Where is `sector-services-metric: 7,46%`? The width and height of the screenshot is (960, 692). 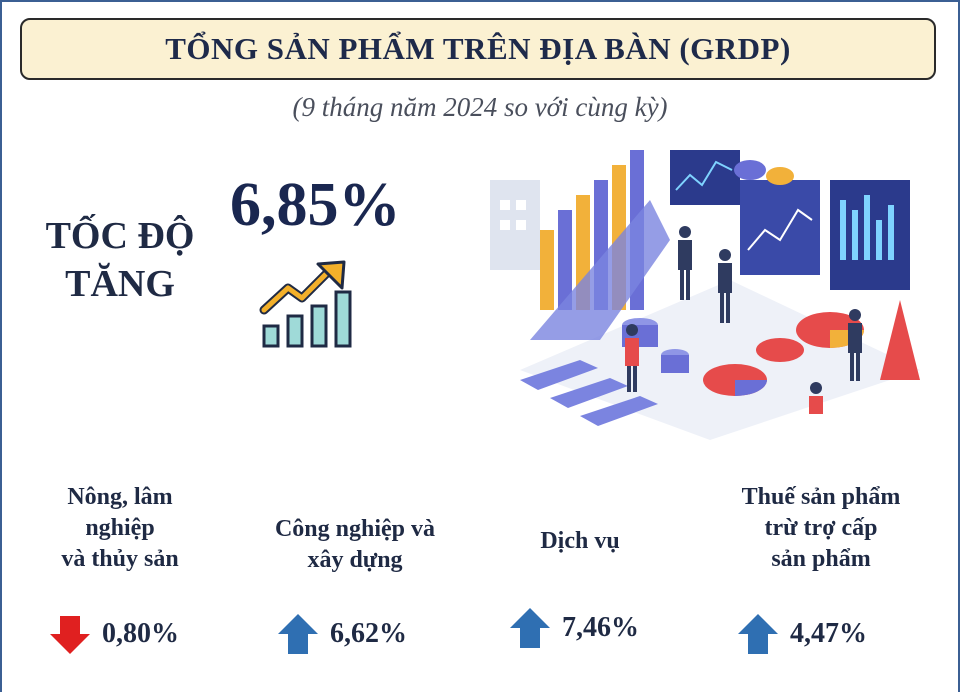 sector-services-metric: 7,46% is located at coordinates (573, 628).